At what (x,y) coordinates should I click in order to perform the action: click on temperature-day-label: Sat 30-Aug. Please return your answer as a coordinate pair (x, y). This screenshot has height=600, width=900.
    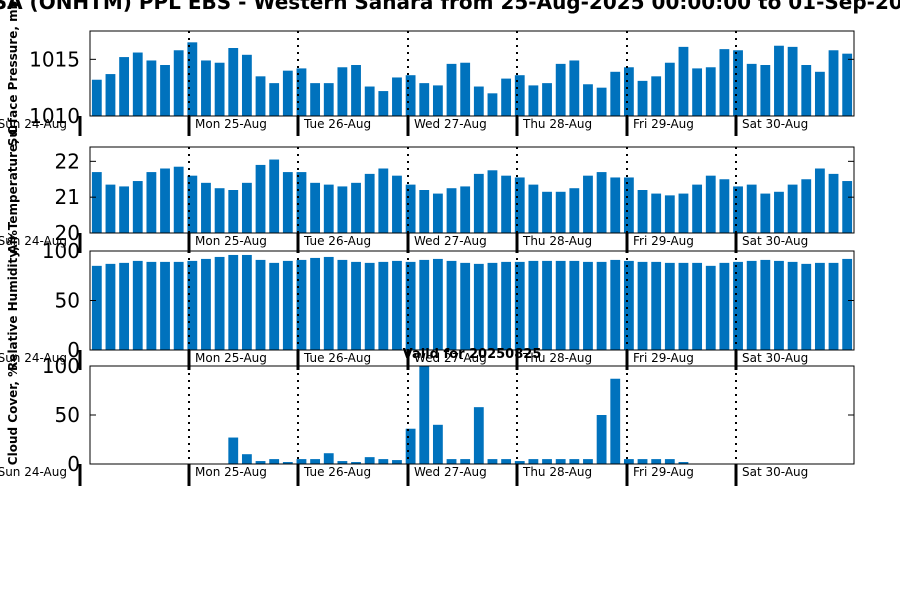
    Looking at the image, I should click on (775, 241).